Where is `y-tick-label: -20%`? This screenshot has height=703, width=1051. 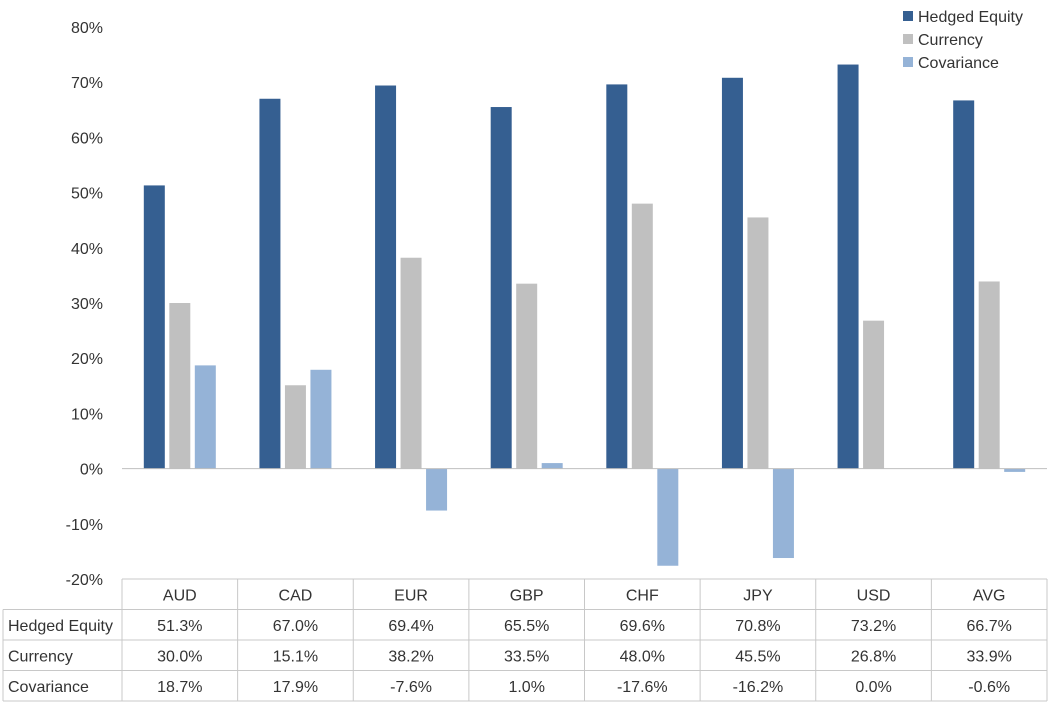 y-tick-label: -20% is located at coordinates (84, 580).